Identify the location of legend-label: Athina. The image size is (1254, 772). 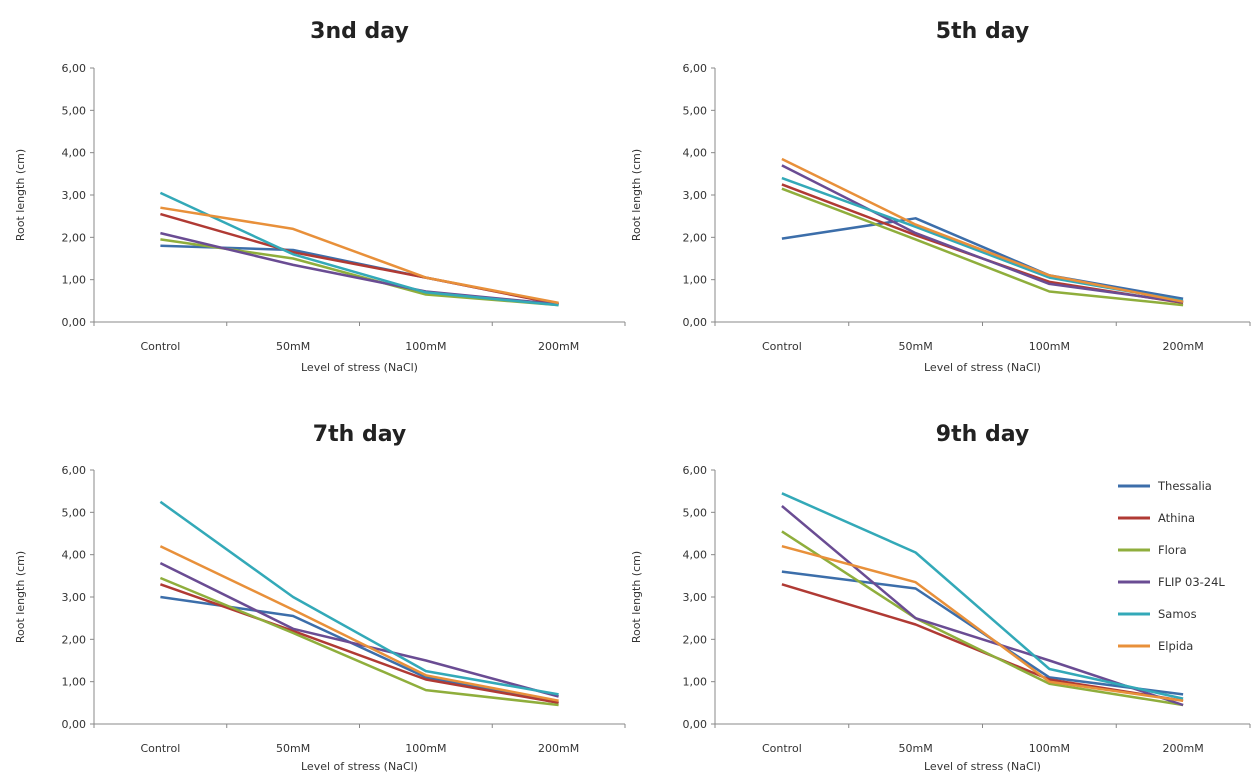
(1176, 518).